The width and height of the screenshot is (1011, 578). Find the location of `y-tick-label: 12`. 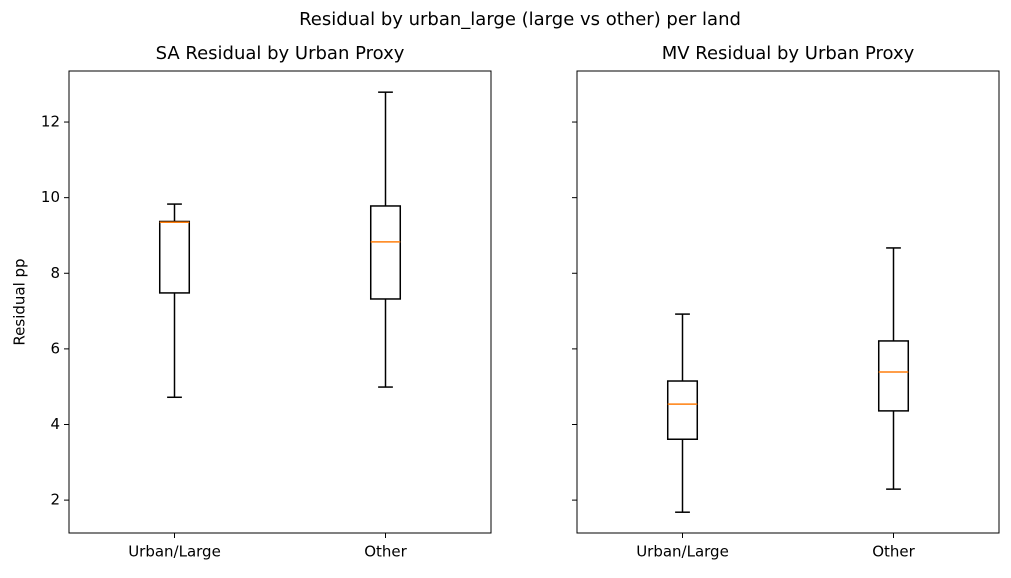

y-tick-label: 12 is located at coordinates (50, 122).